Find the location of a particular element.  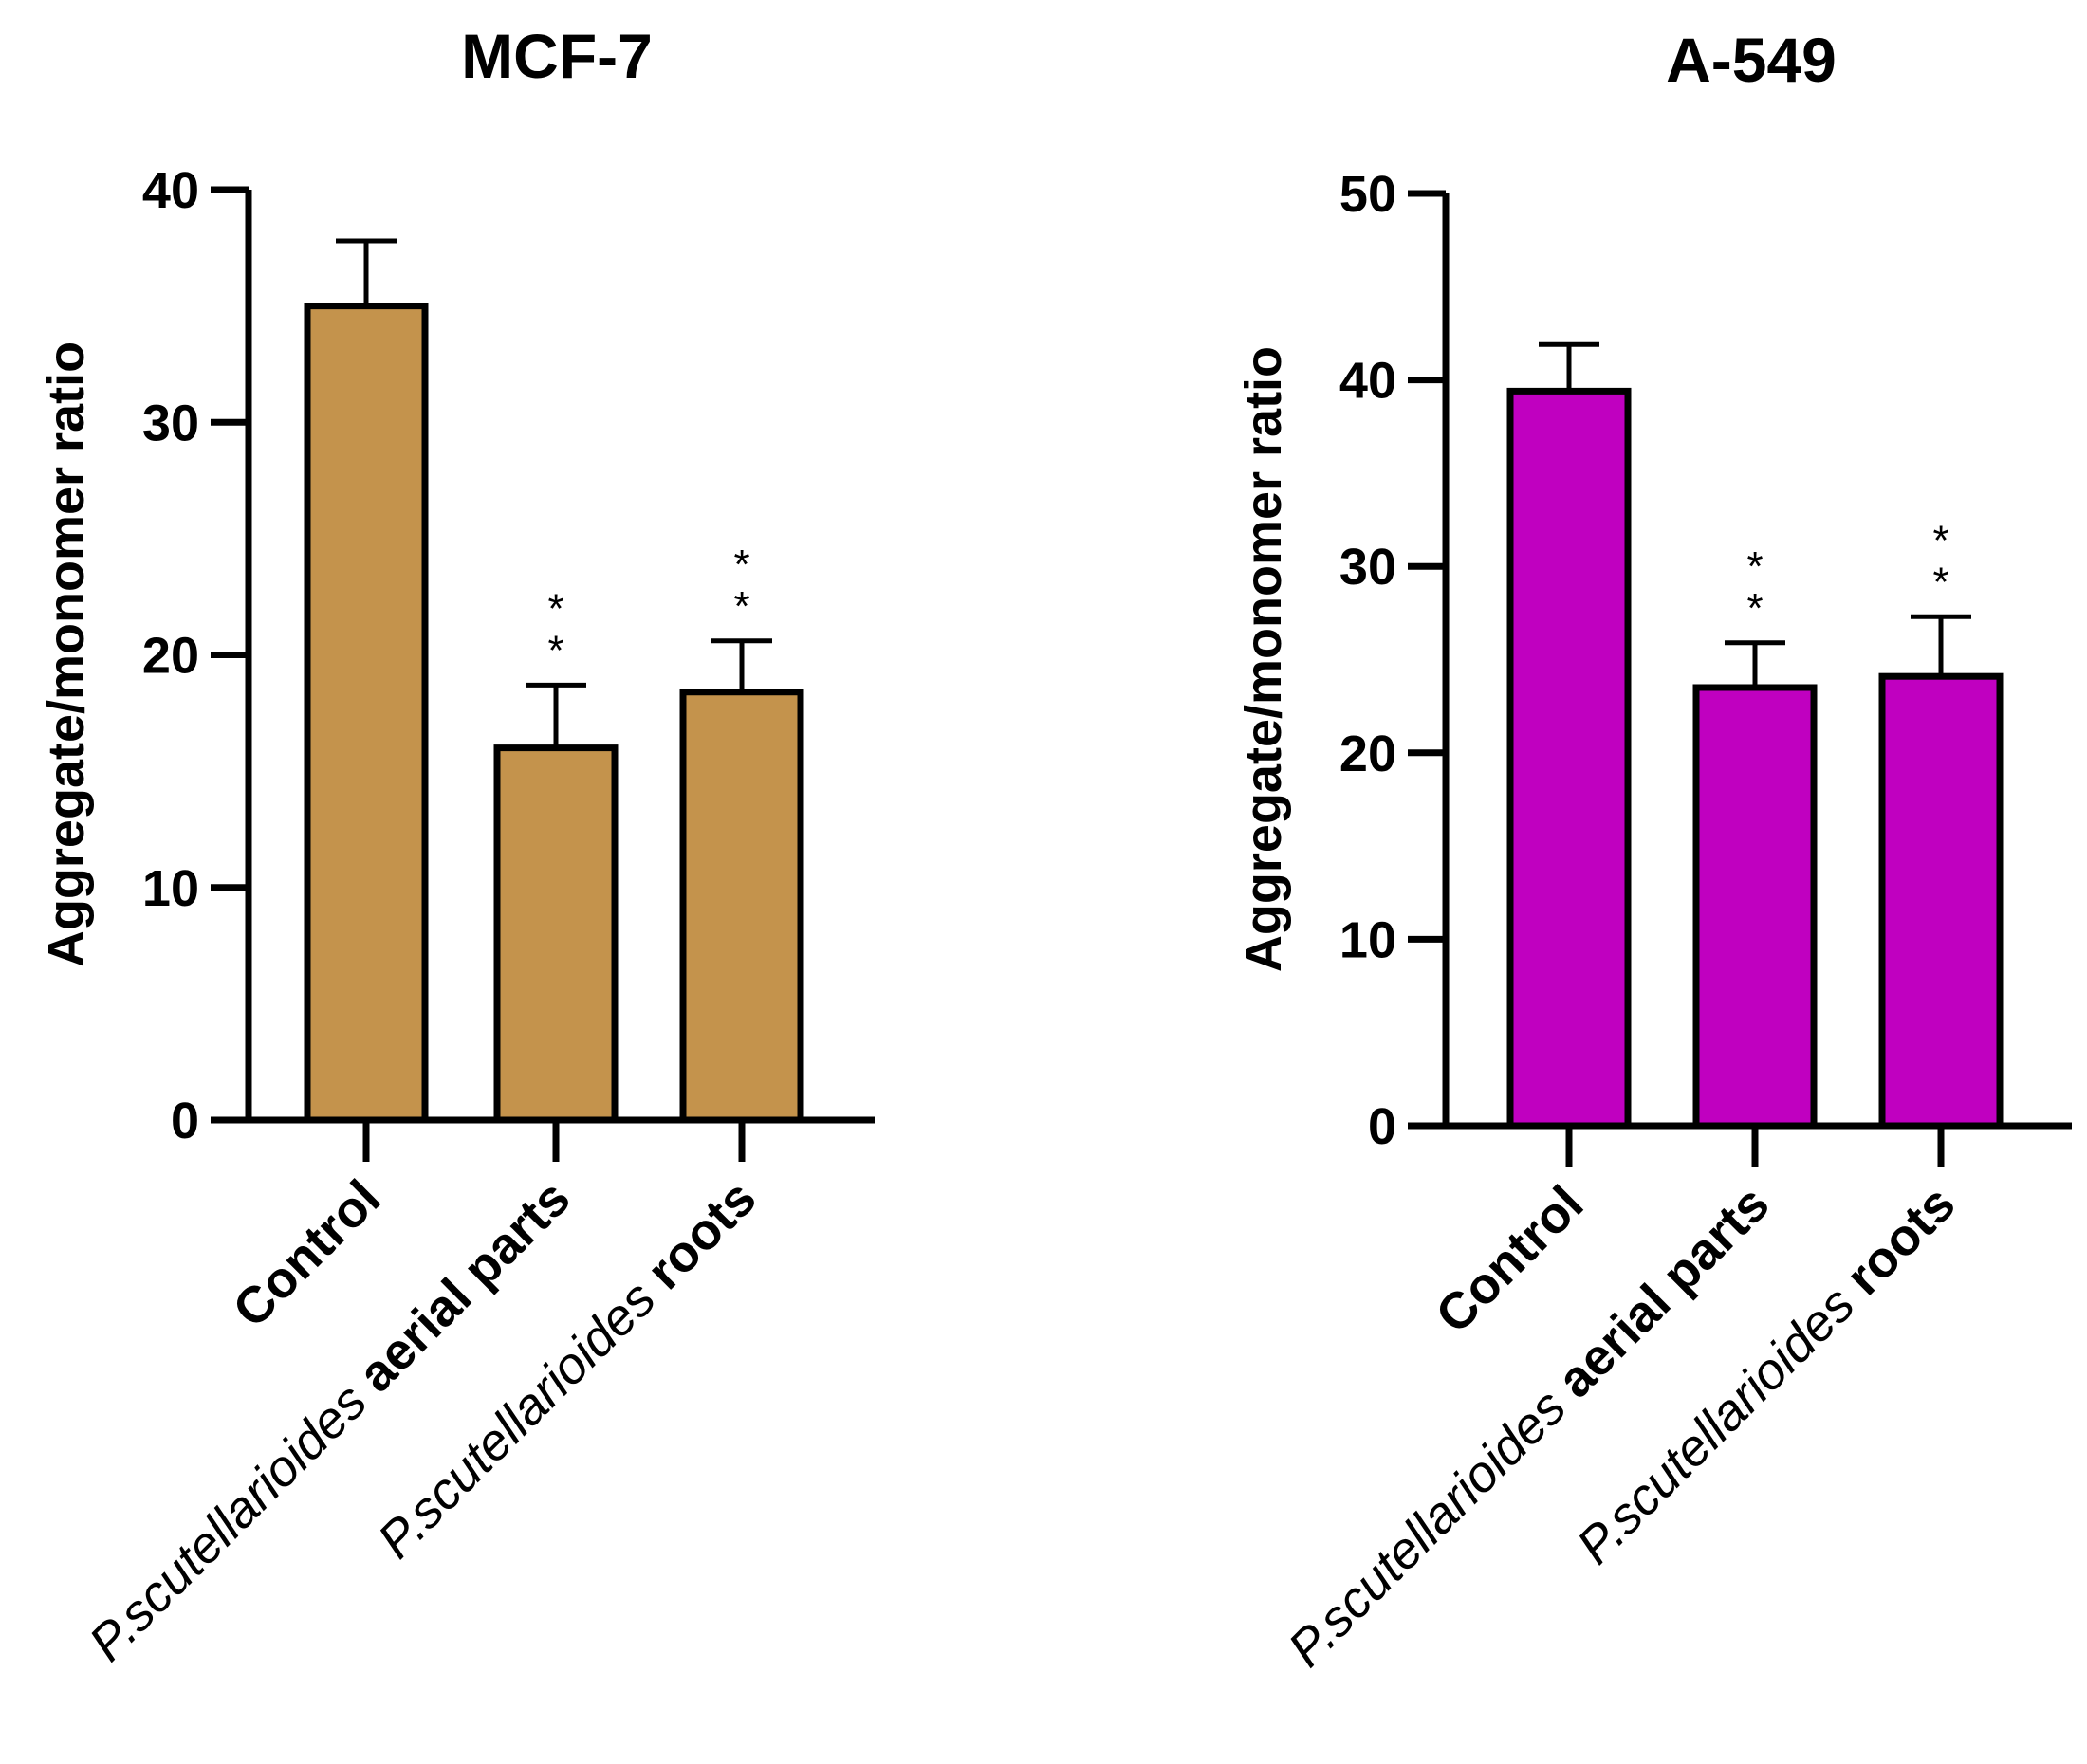

chart-title: MCF-7 is located at coordinates (557, 56).